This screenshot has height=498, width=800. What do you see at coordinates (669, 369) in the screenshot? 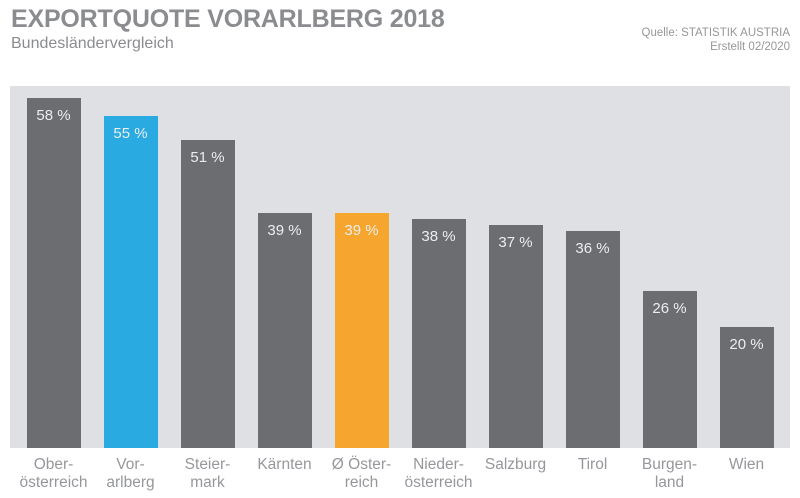
I see `bar-burgenland: 26 %` at bounding box center [669, 369].